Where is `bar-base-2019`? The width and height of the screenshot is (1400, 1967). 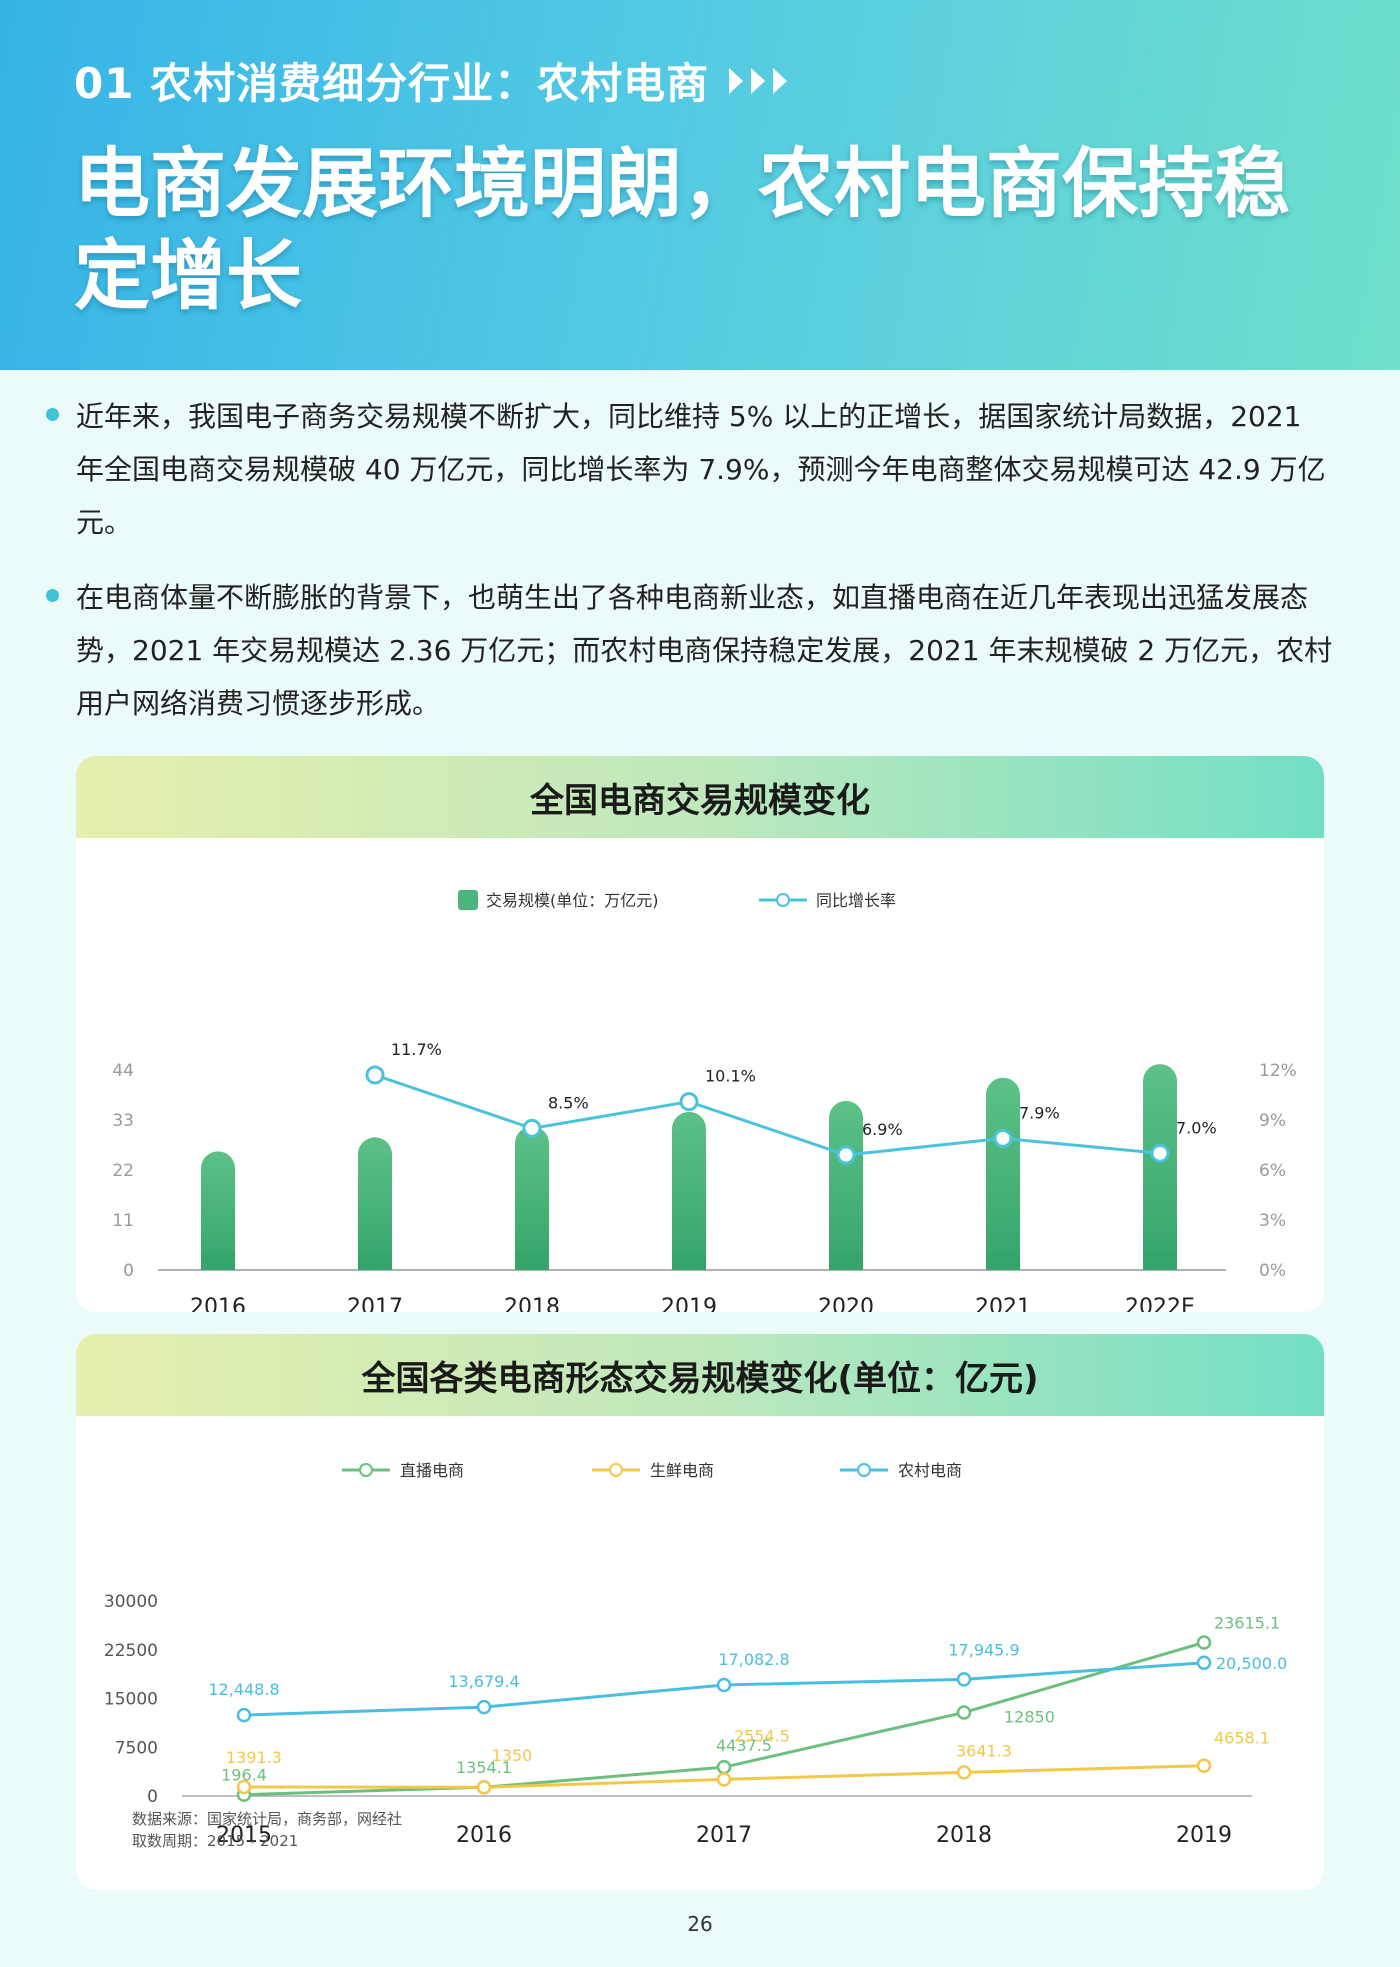 bar-base-2019 is located at coordinates (689, 1261).